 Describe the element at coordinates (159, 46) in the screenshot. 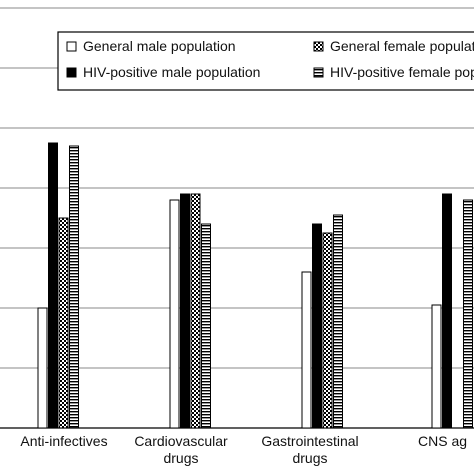

I see `legend-label: General male population` at that location.